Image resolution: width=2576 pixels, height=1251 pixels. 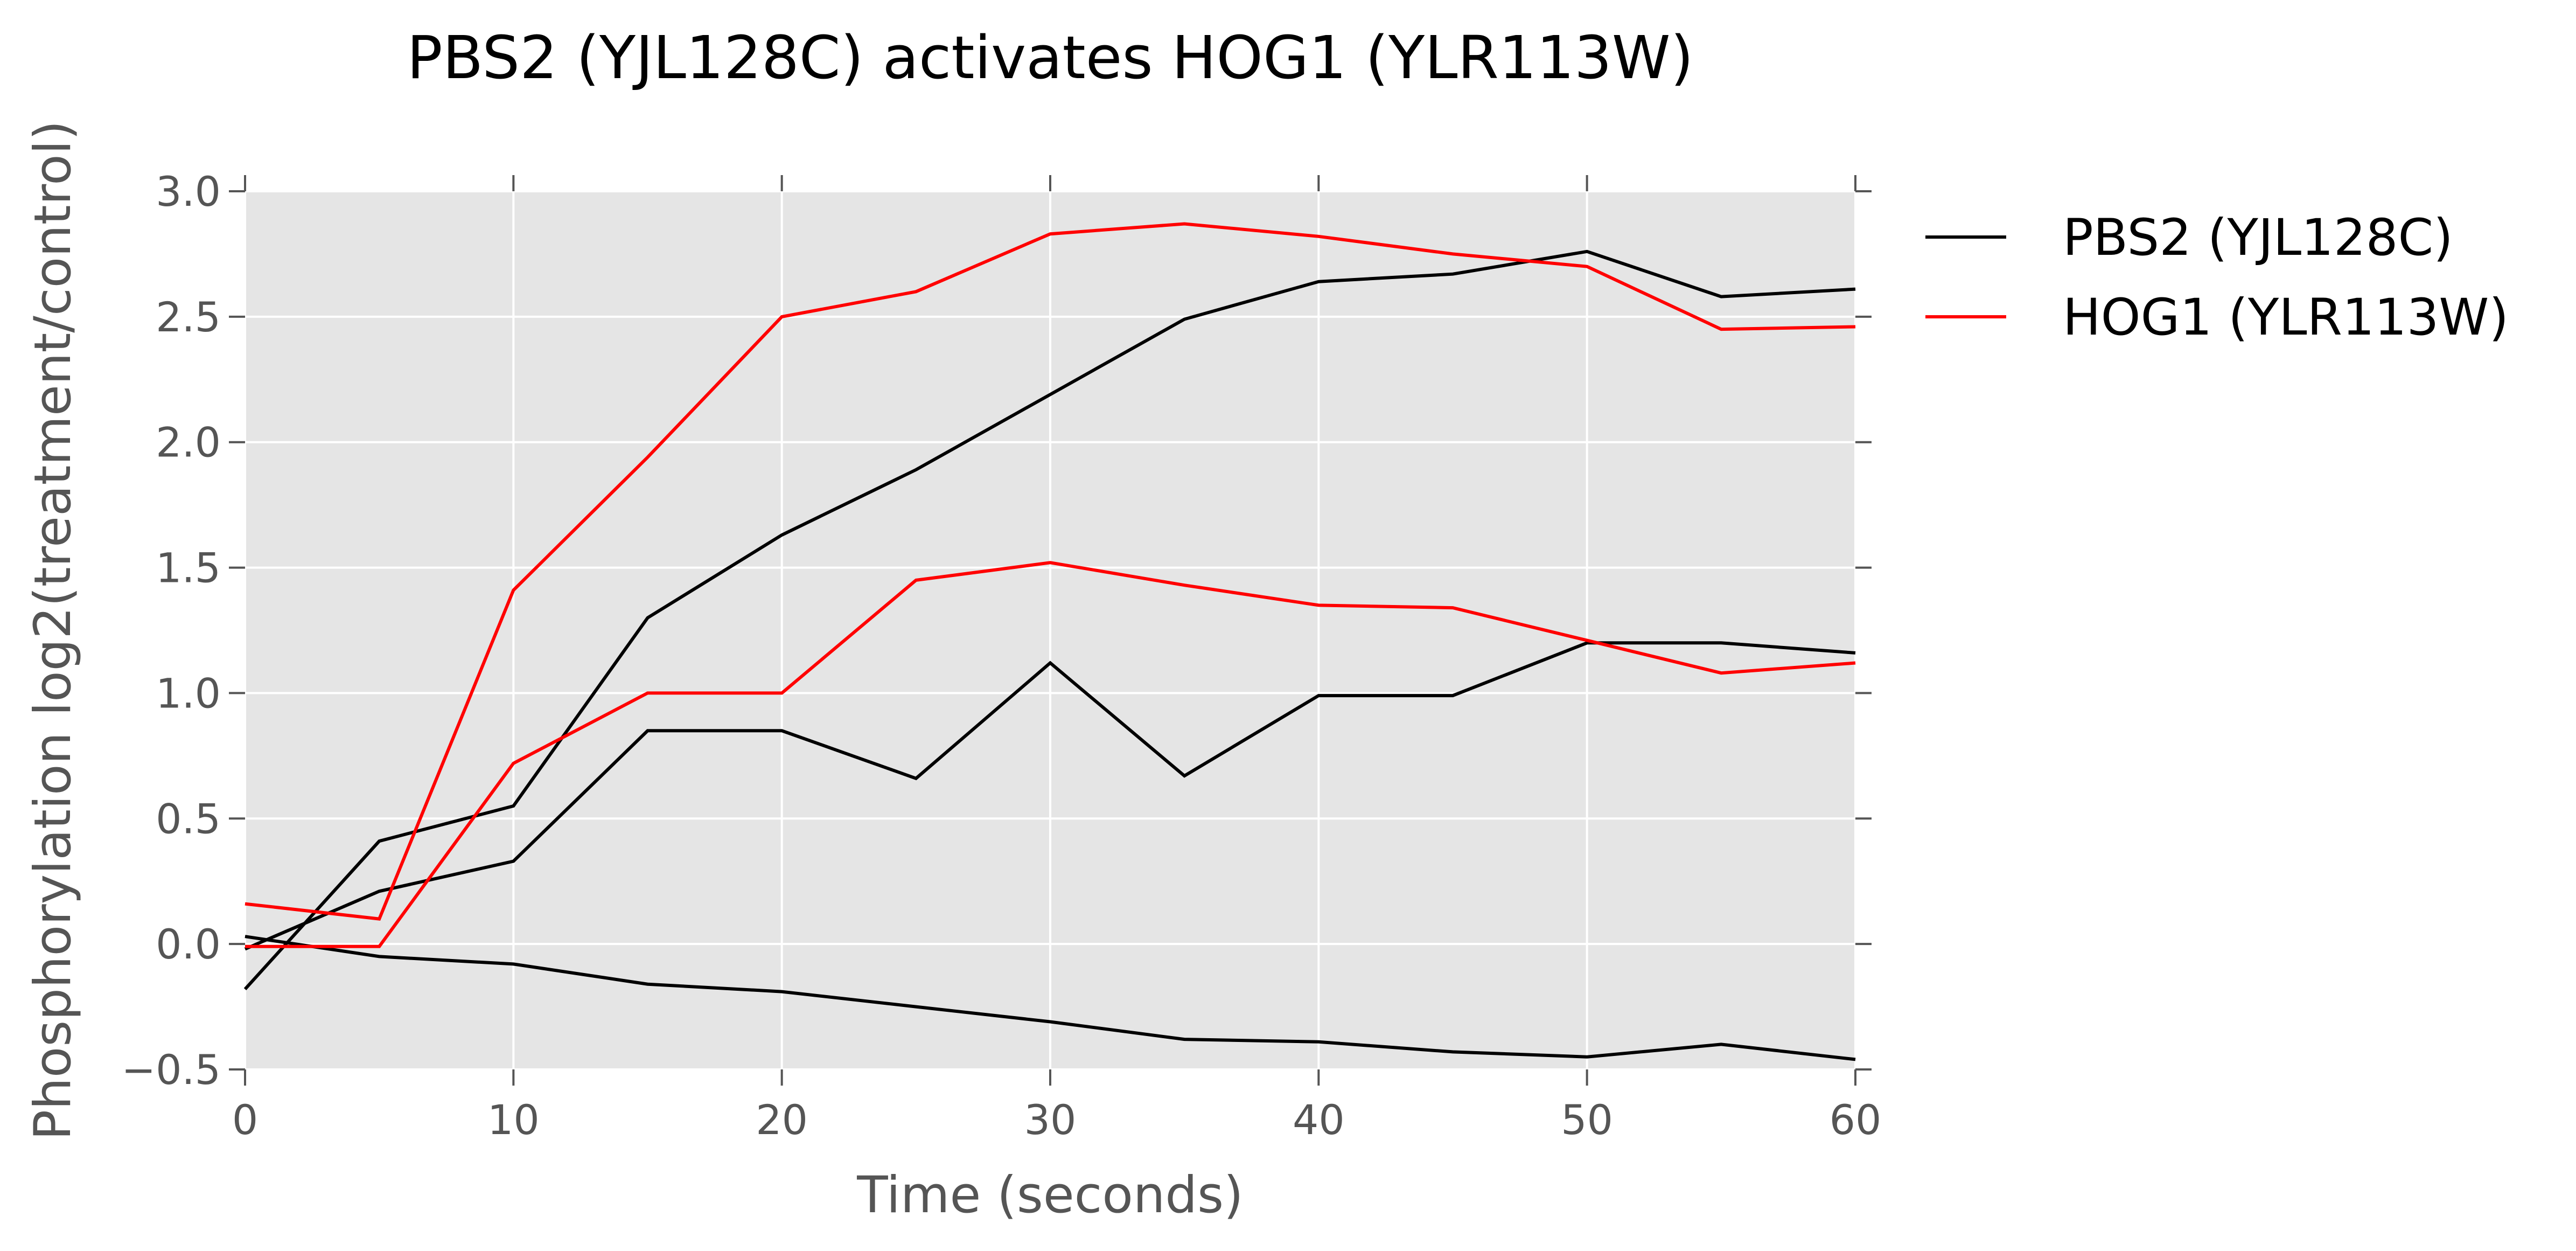 I want to click on y-tick-label: 2.0, so click(x=188, y=443).